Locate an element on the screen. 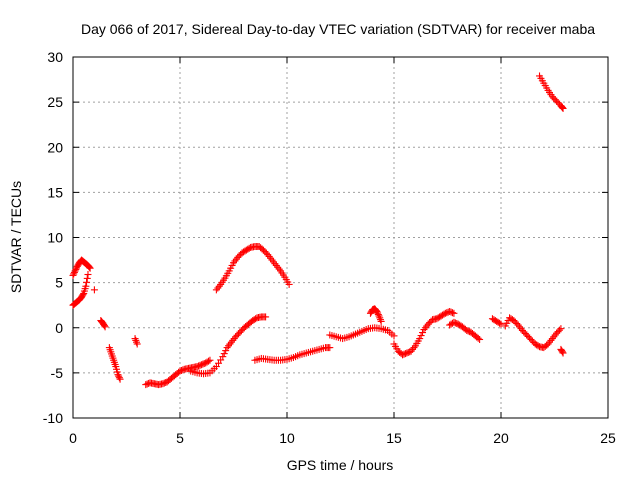 The image size is (640, 480). y-tick-label: 10 is located at coordinates (55, 238).